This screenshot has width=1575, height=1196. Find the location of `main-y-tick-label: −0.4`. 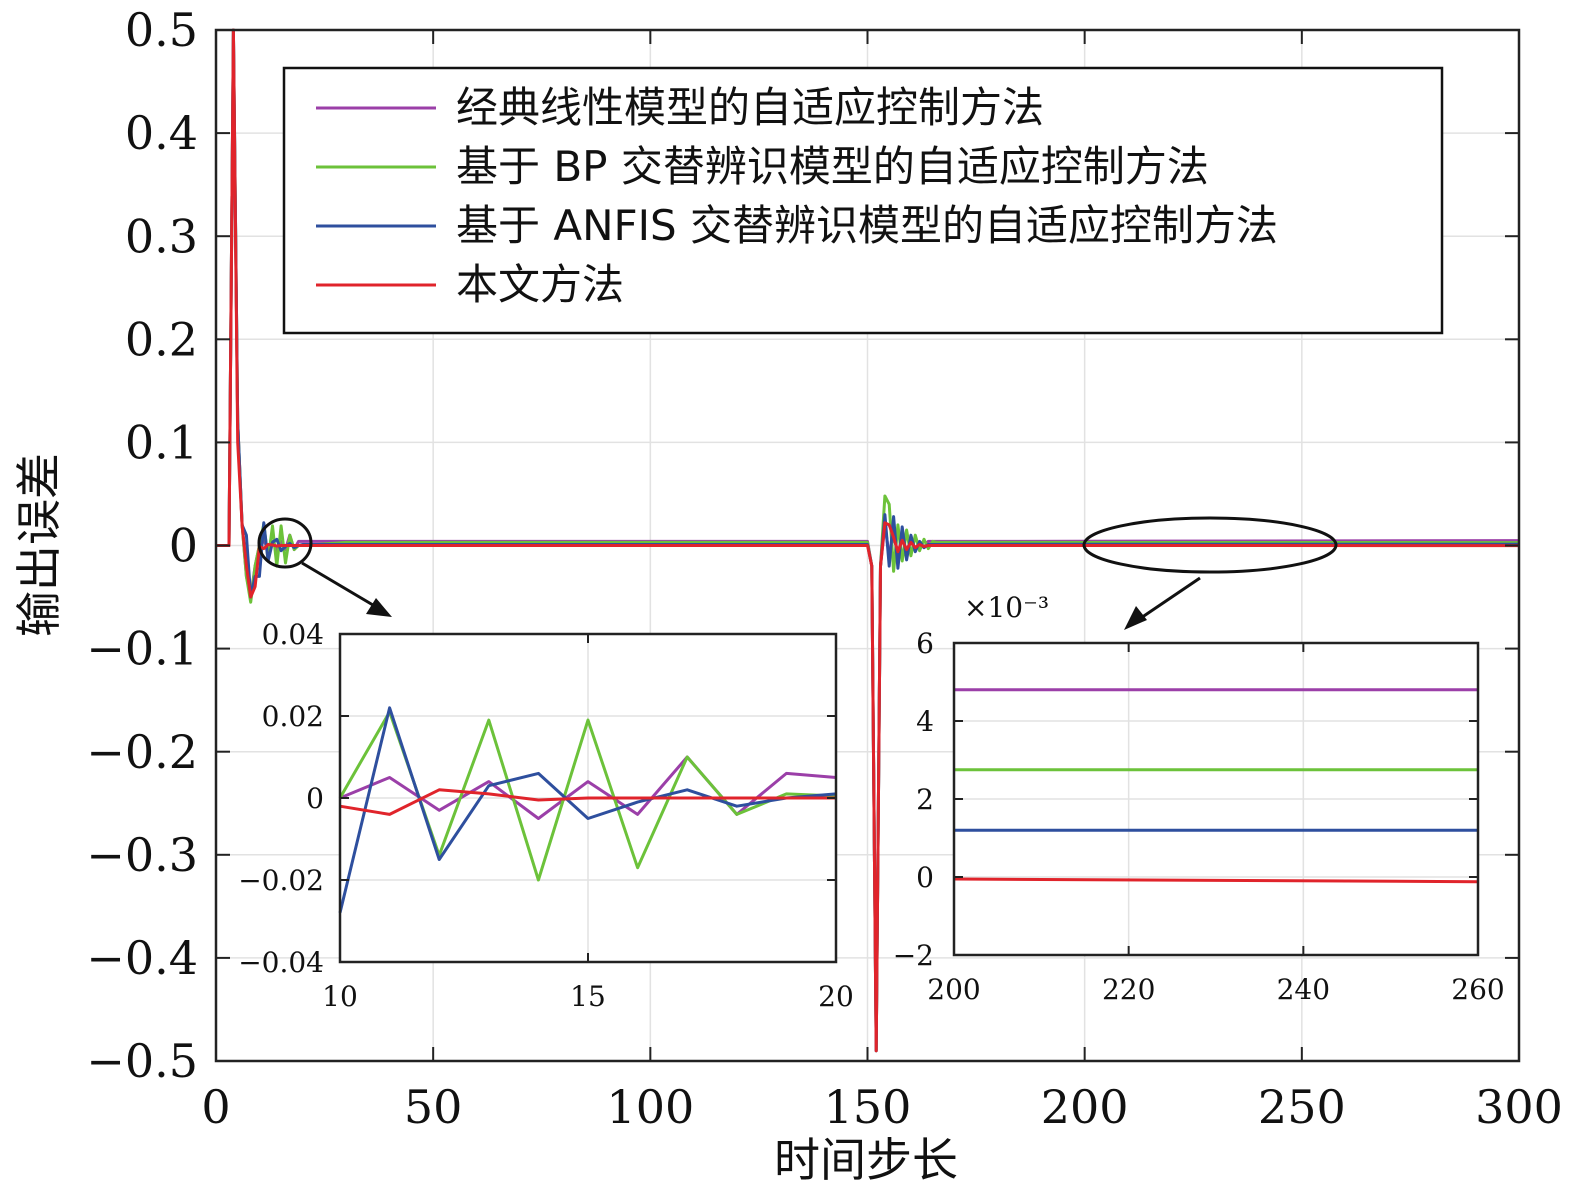

main-y-tick-label: −0.4 is located at coordinates (142, 958).